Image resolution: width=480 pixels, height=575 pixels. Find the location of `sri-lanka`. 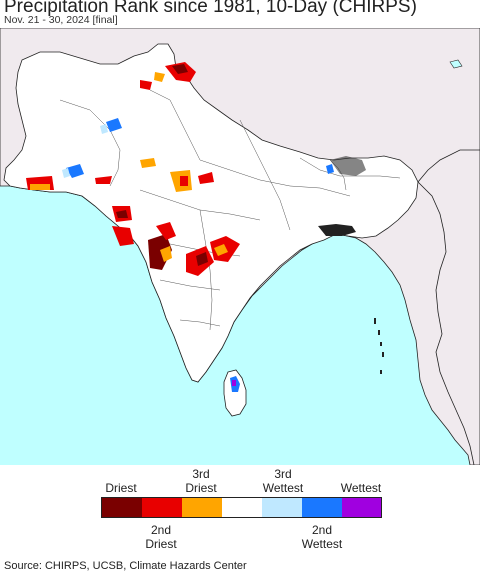

sri-lanka is located at coordinates (235, 393).